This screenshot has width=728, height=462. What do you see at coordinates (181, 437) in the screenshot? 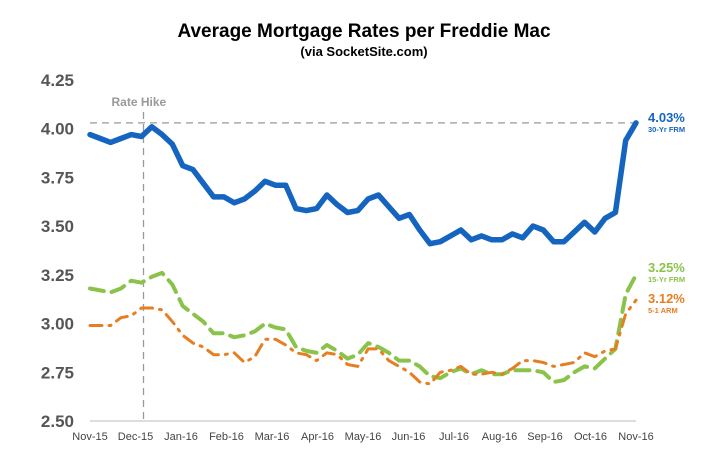
I see `x-tick-label: Jan-16` at bounding box center [181, 437].